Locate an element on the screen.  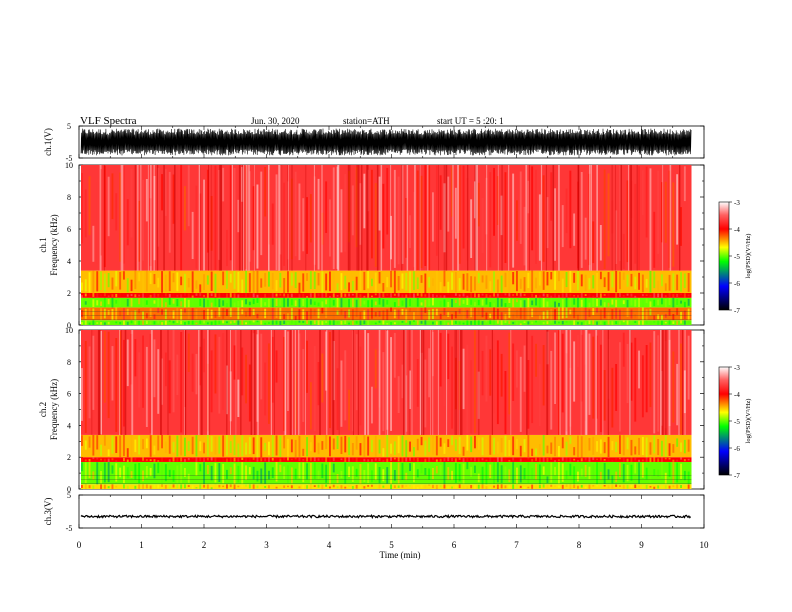
y-tick-label: 8 is located at coordinates (69, 362).